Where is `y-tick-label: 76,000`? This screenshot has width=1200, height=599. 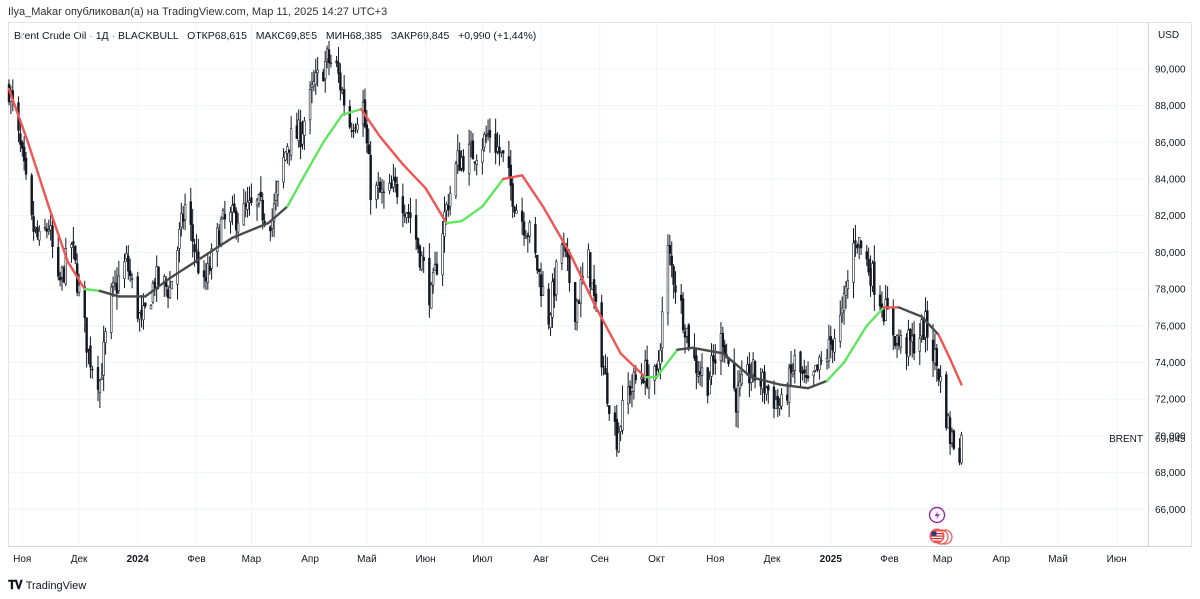
y-tick-label: 76,000 is located at coordinates (1170, 326).